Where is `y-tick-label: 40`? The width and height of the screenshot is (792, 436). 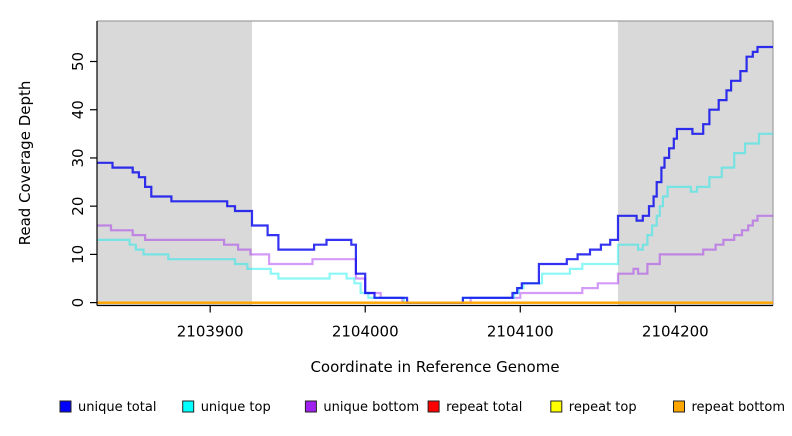
y-tick-label: 40 is located at coordinates (78, 109).